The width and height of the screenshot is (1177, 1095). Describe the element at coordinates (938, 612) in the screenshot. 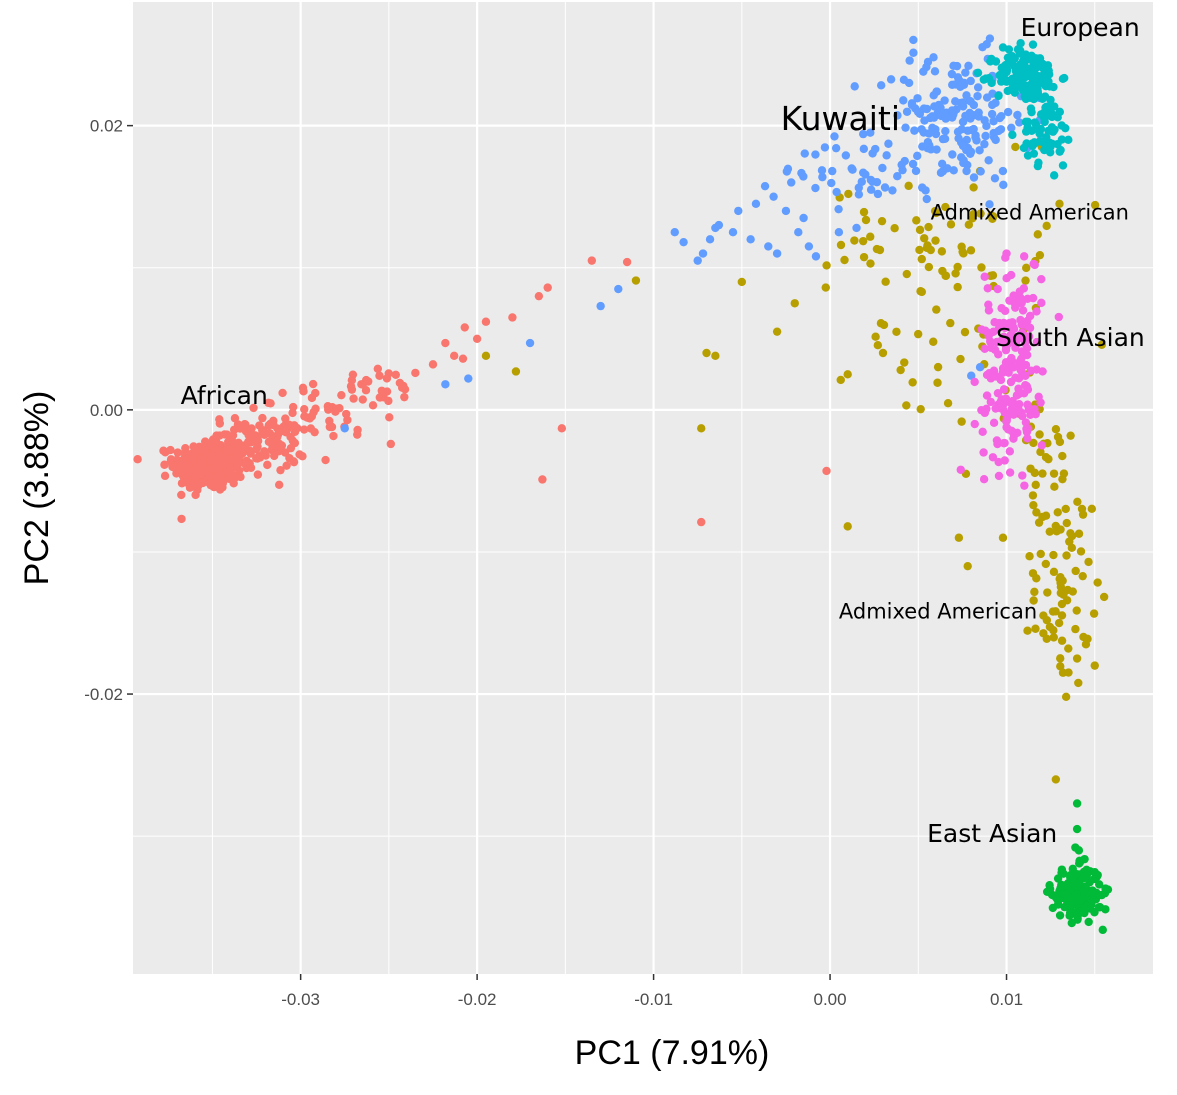

I see `annotation-label: Admixed American` at that location.